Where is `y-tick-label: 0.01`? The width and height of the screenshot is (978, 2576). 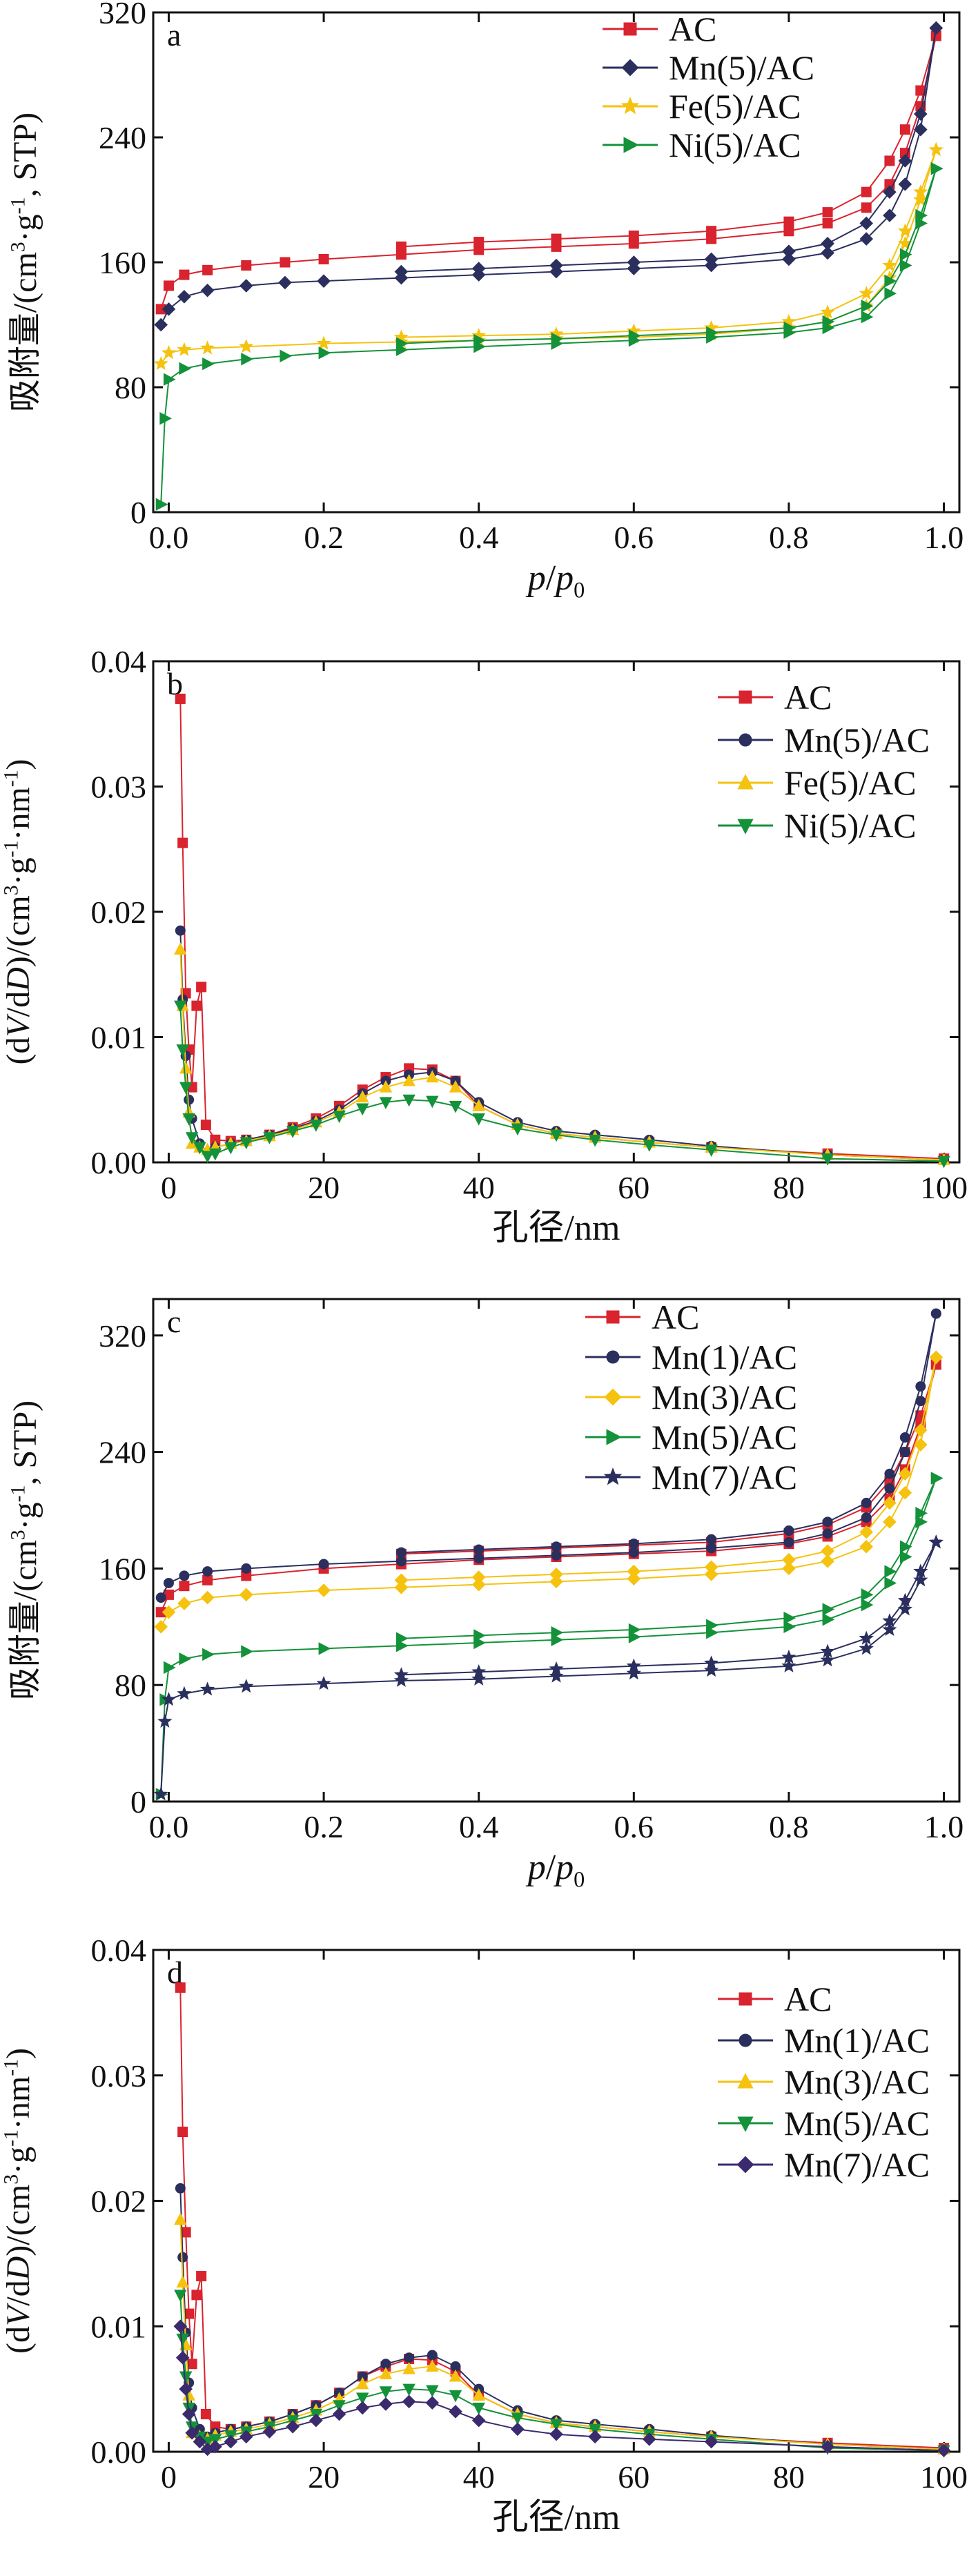 y-tick-label: 0.01 is located at coordinates (119, 1037).